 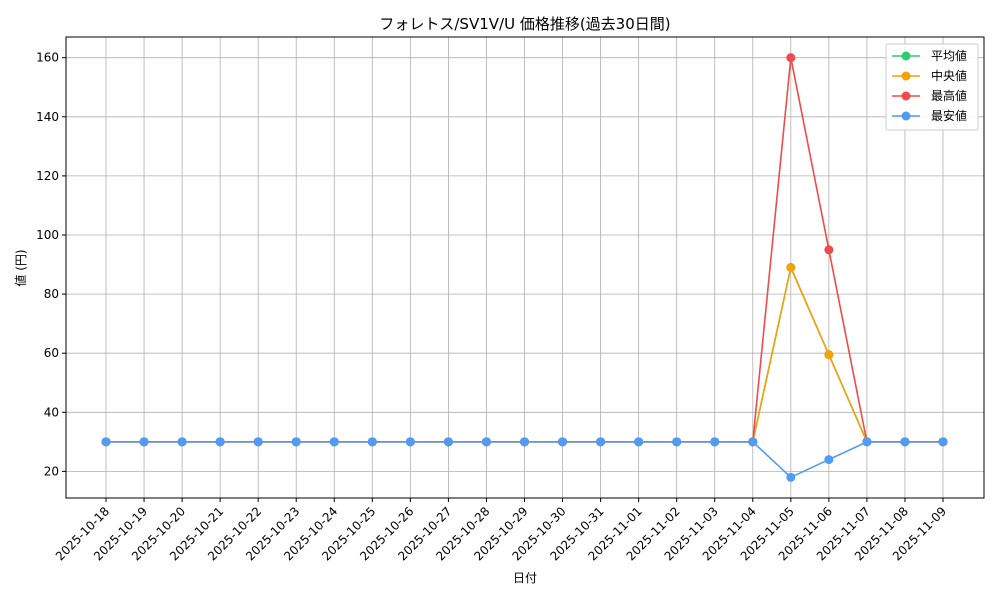 I want to click on y-tick-label: 40, so click(x=51, y=412).